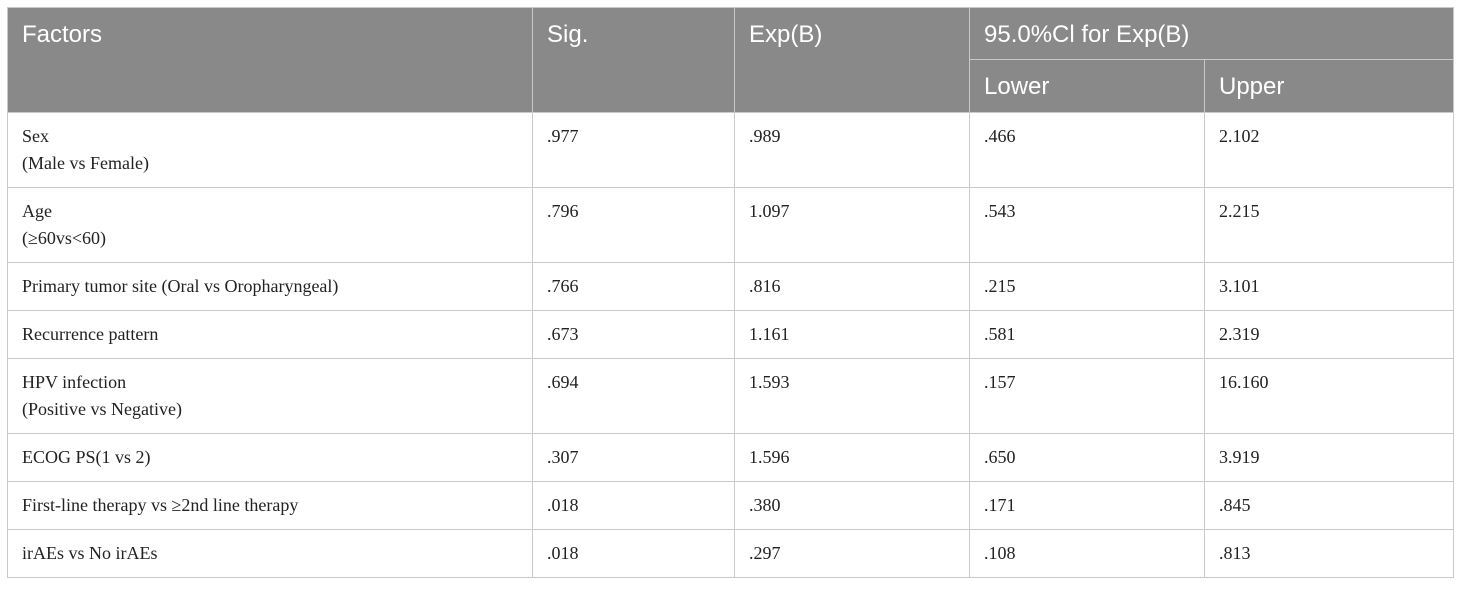  What do you see at coordinates (86, 457) in the screenshot?
I see `factor-name: ECOG PS(1 vs 2)` at bounding box center [86, 457].